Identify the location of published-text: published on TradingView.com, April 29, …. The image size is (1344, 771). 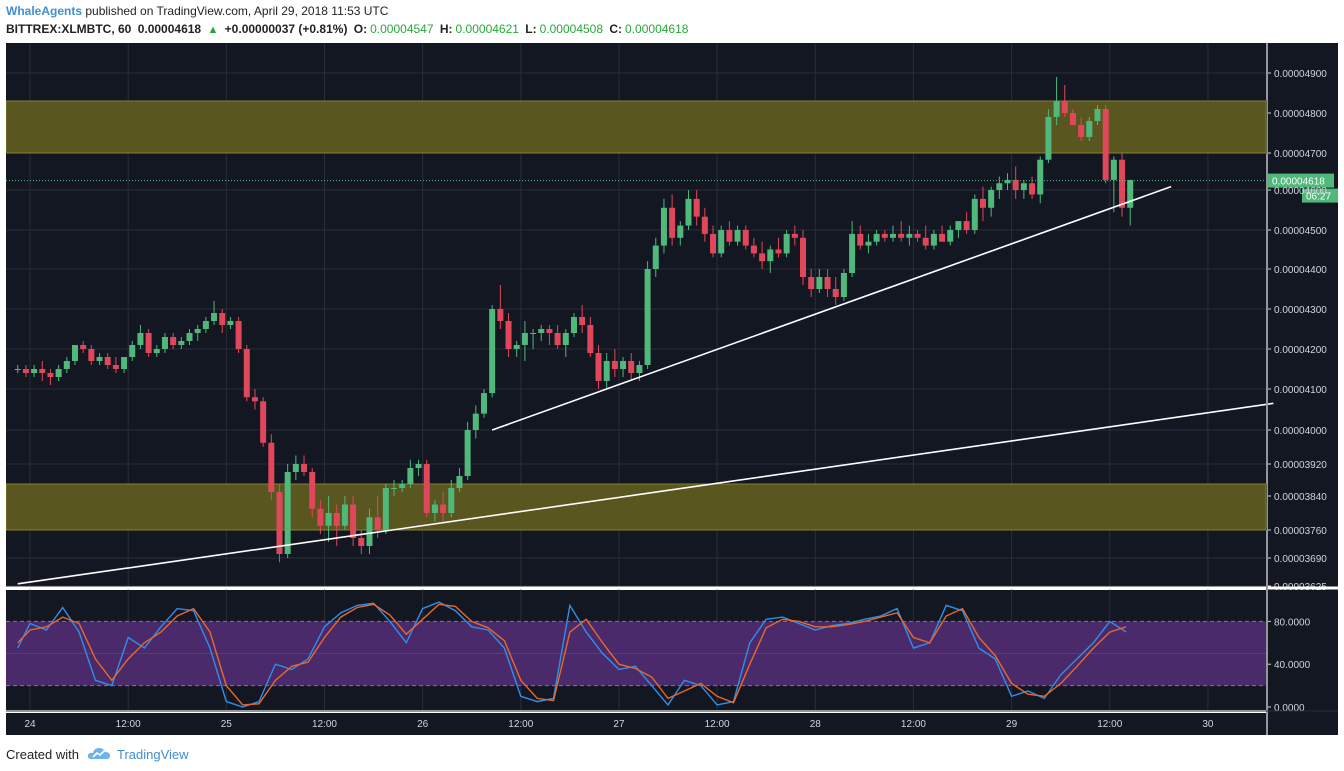
(235, 11).